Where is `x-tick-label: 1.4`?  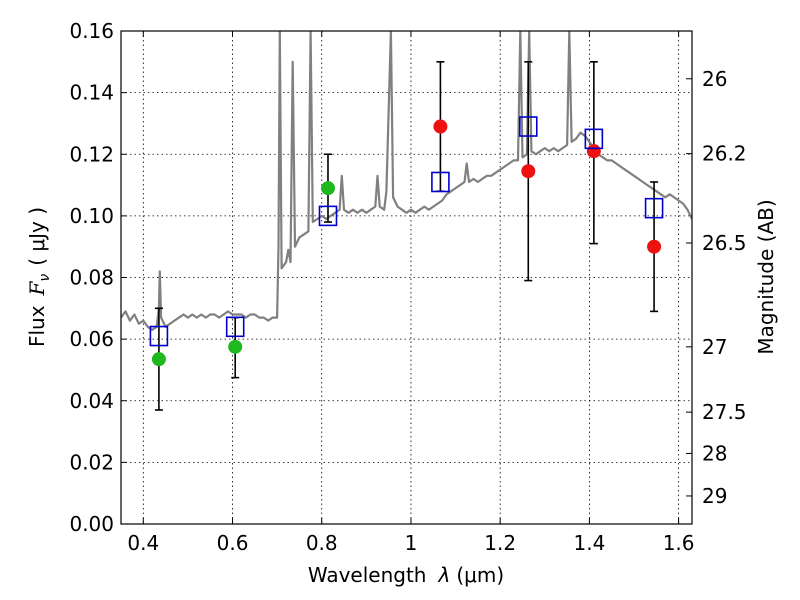
x-tick-label: 1.4 is located at coordinates (589, 543).